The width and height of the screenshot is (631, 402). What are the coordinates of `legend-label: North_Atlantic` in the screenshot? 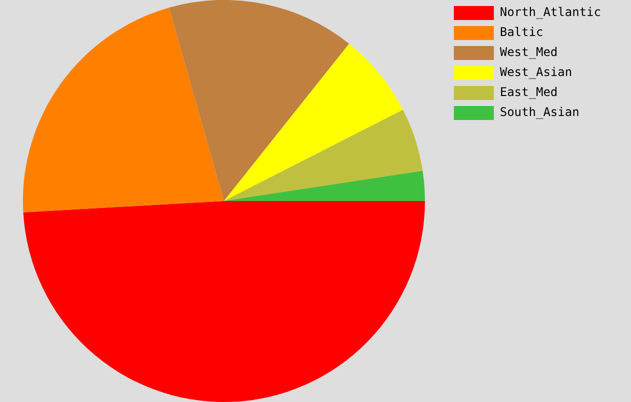 It's located at (551, 12).